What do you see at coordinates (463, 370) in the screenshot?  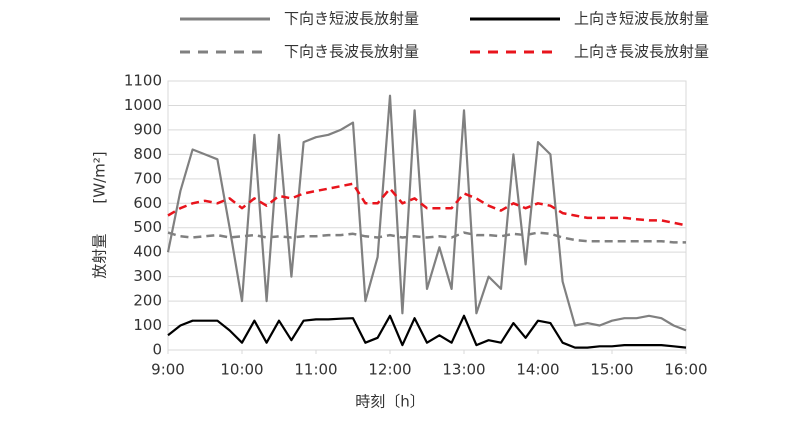 I see `x-tick-label: 13:00` at bounding box center [463, 370].